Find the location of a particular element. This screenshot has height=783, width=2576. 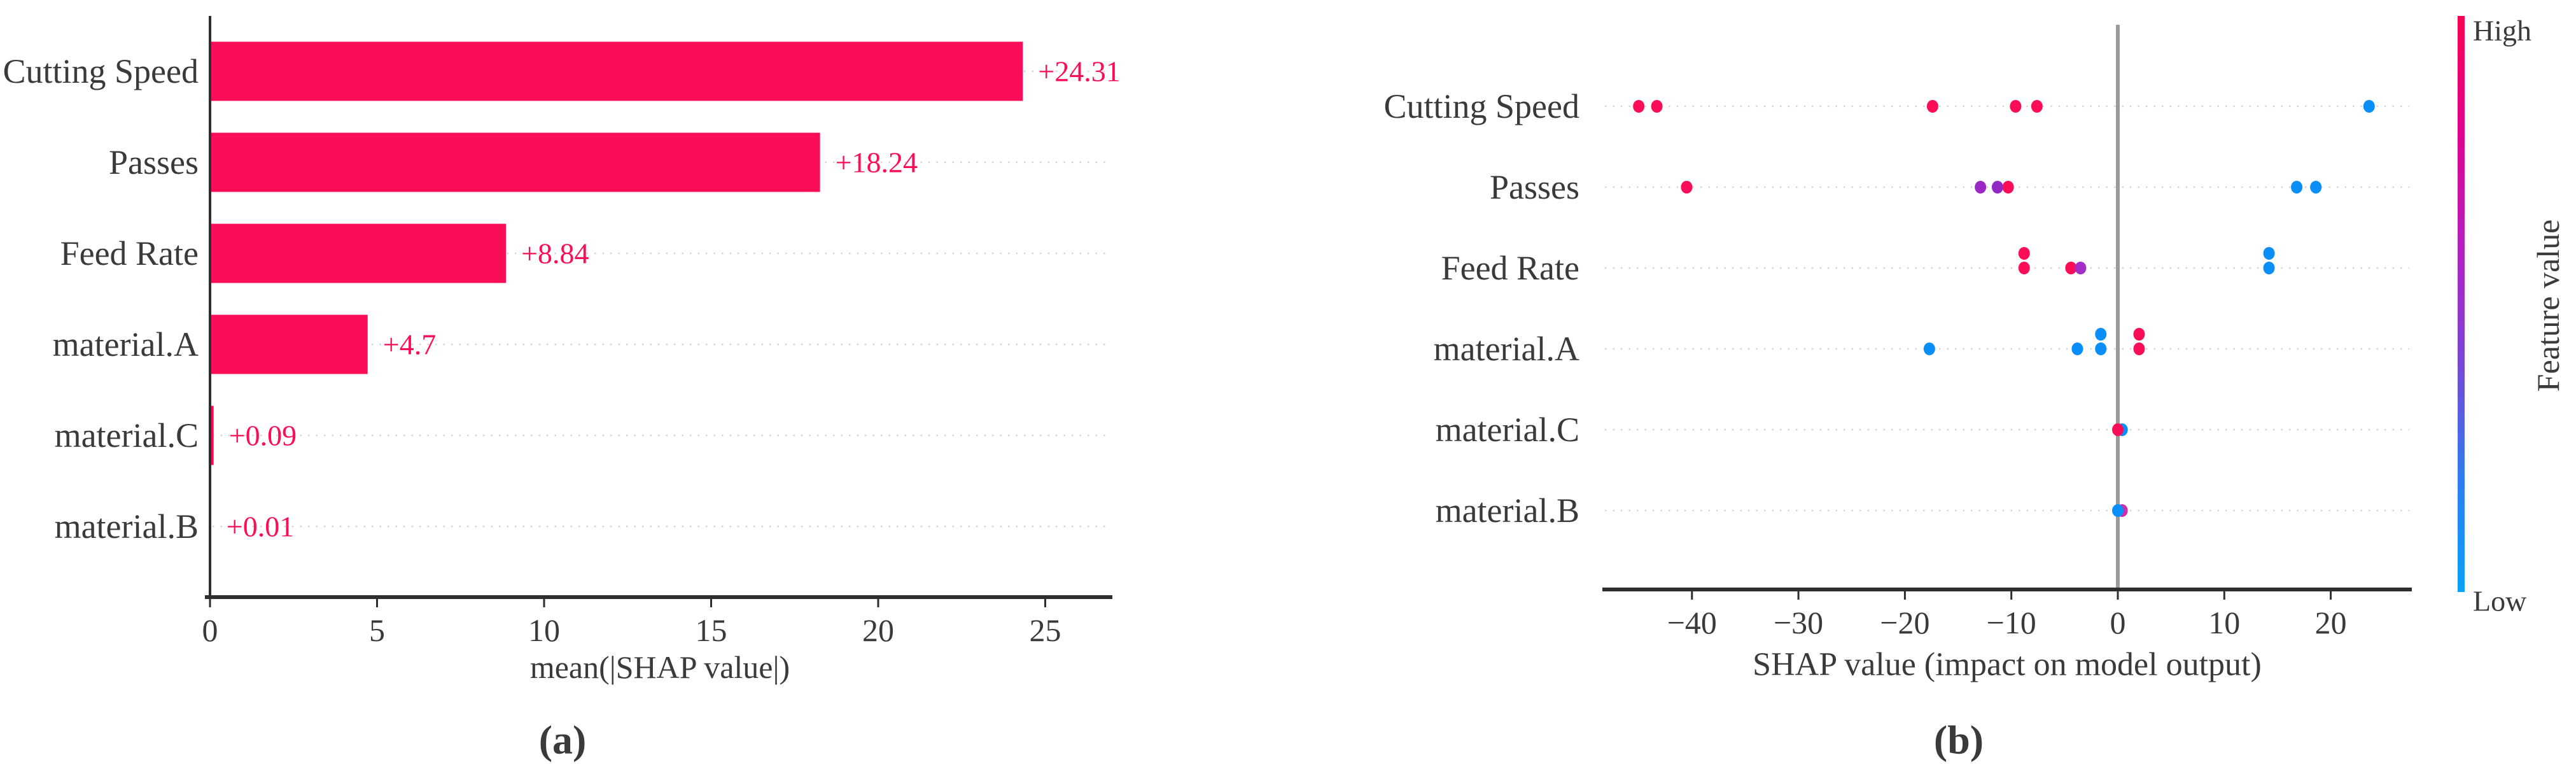

colorbar-title: Feature value is located at coordinates (2548, 306).